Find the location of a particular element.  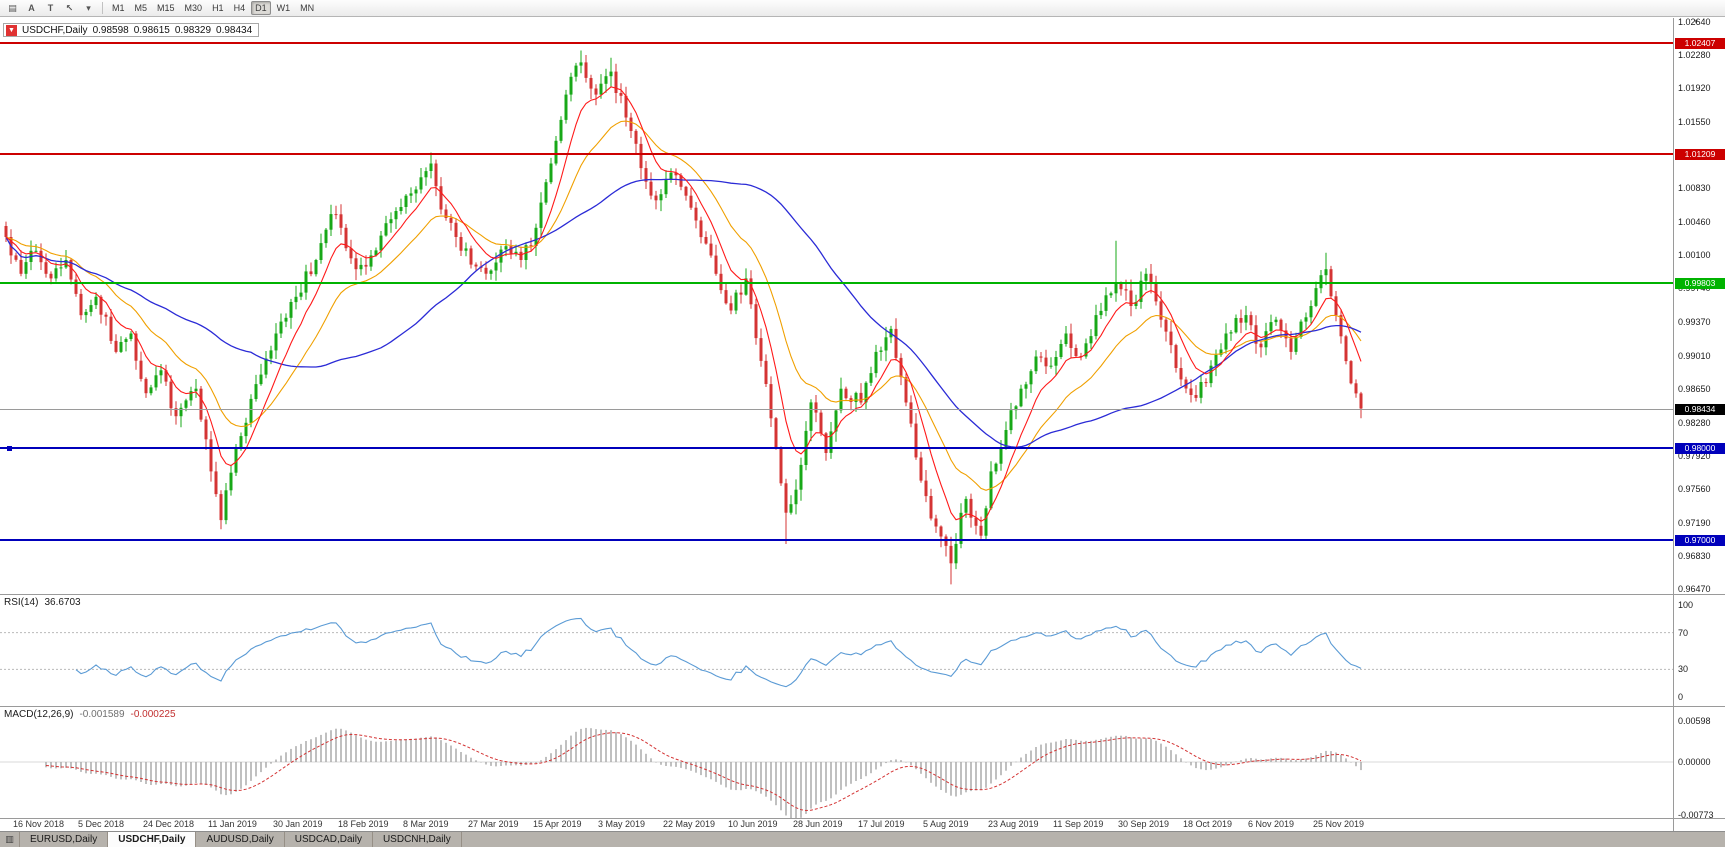

date-label: 24 Dec 2018 is located at coordinates (169, 824).